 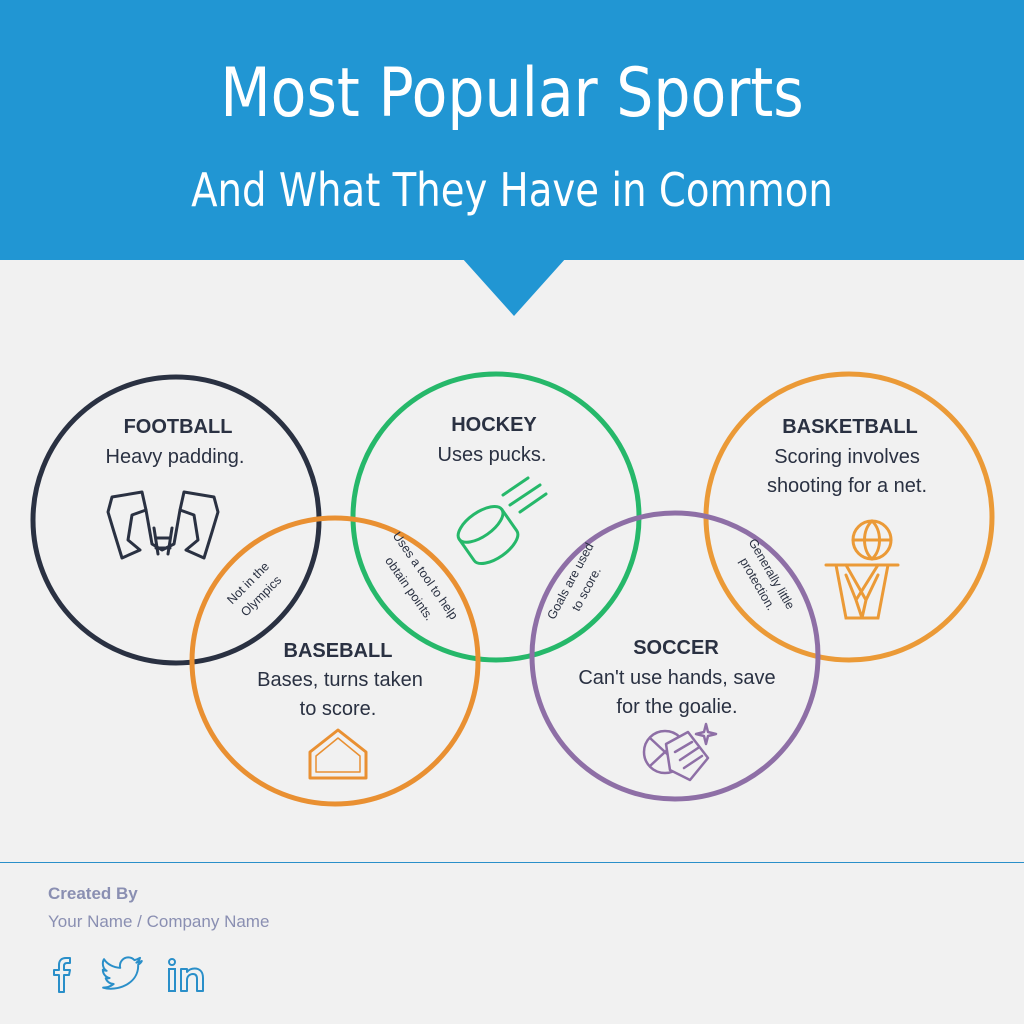 I want to click on home-plate-icon, so click(x=338, y=754).